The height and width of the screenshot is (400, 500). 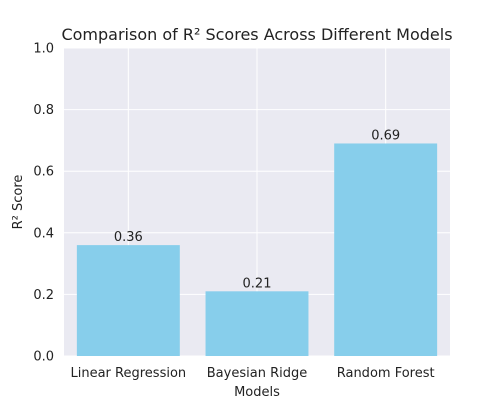 I want to click on y-axis-label: R² Score, so click(x=18, y=202).